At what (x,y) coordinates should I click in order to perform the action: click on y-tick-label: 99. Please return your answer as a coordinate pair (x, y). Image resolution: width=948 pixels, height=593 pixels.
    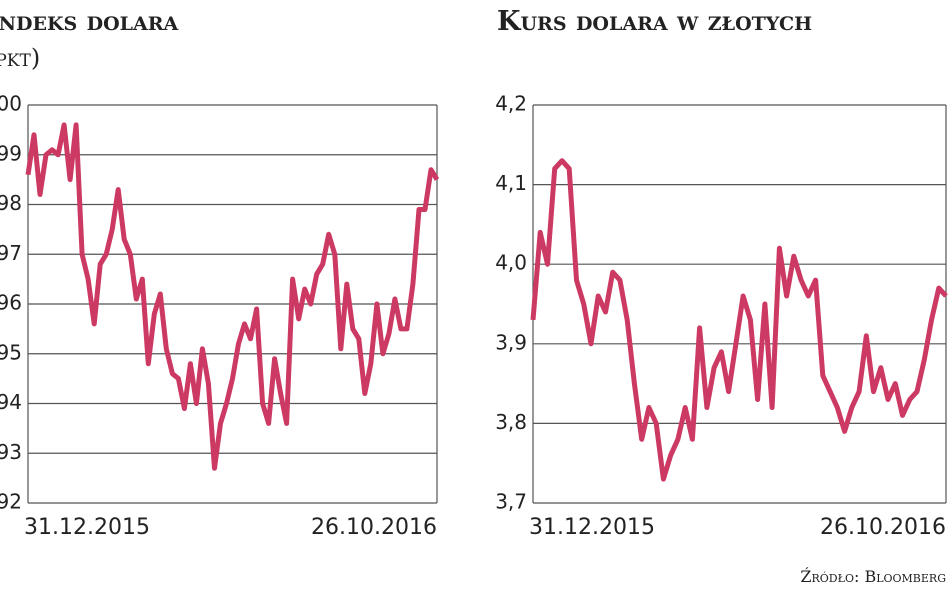
    Looking at the image, I should click on (11, 153).